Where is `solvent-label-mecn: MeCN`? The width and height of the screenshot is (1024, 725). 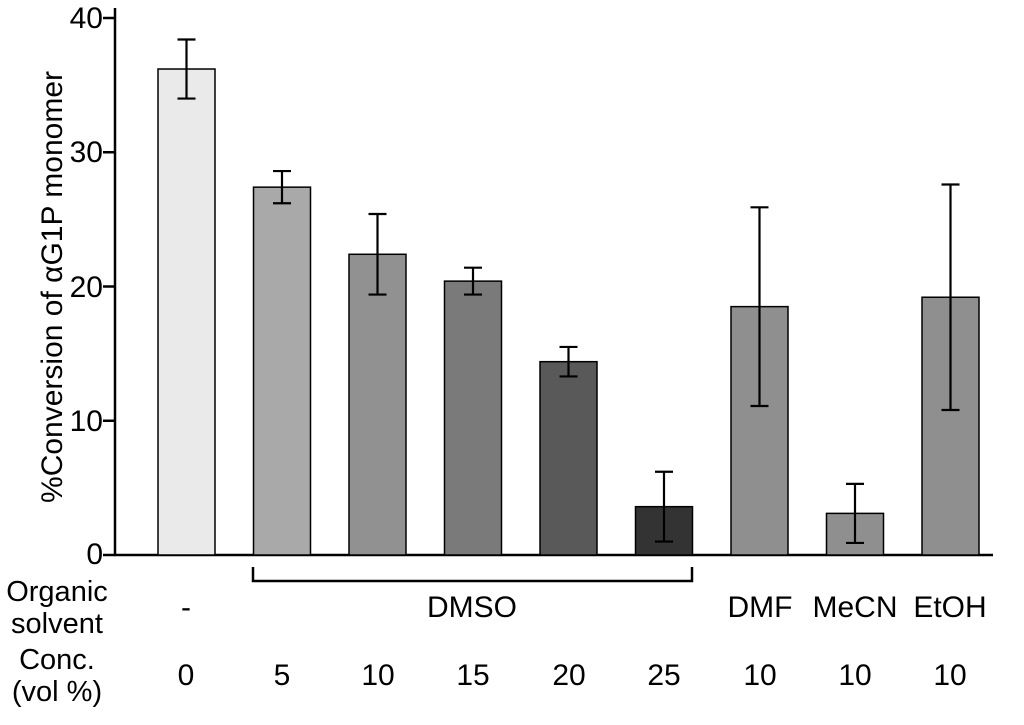
solvent-label-mecn: MeCN is located at coordinates (854, 607).